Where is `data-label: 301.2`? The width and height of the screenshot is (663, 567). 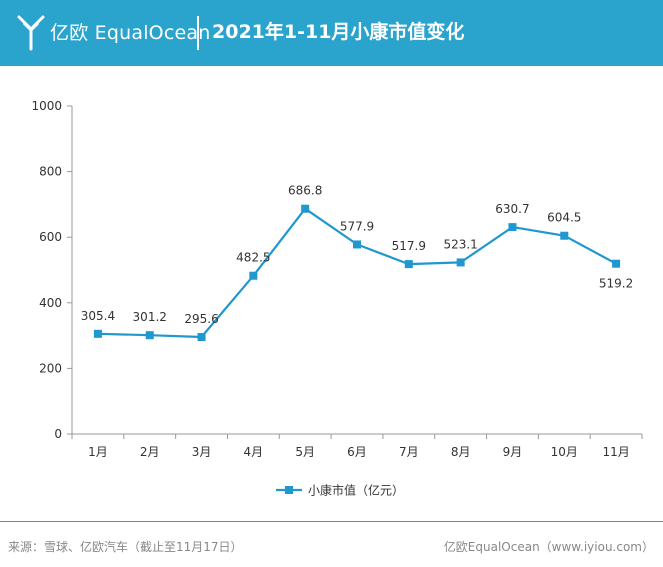 data-label: 301.2 is located at coordinates (150, 317).